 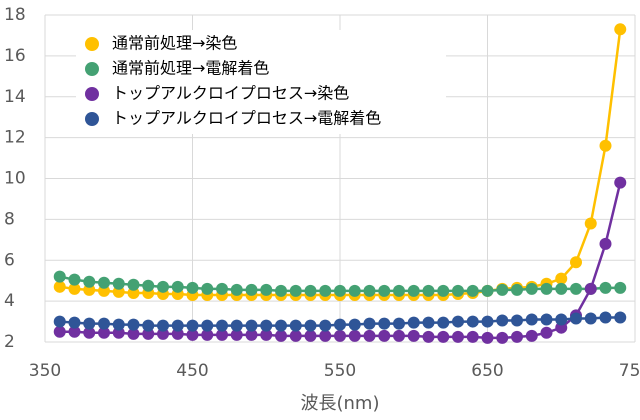 I want to click on y-tick-label: 6, so click(x=9, y=260).